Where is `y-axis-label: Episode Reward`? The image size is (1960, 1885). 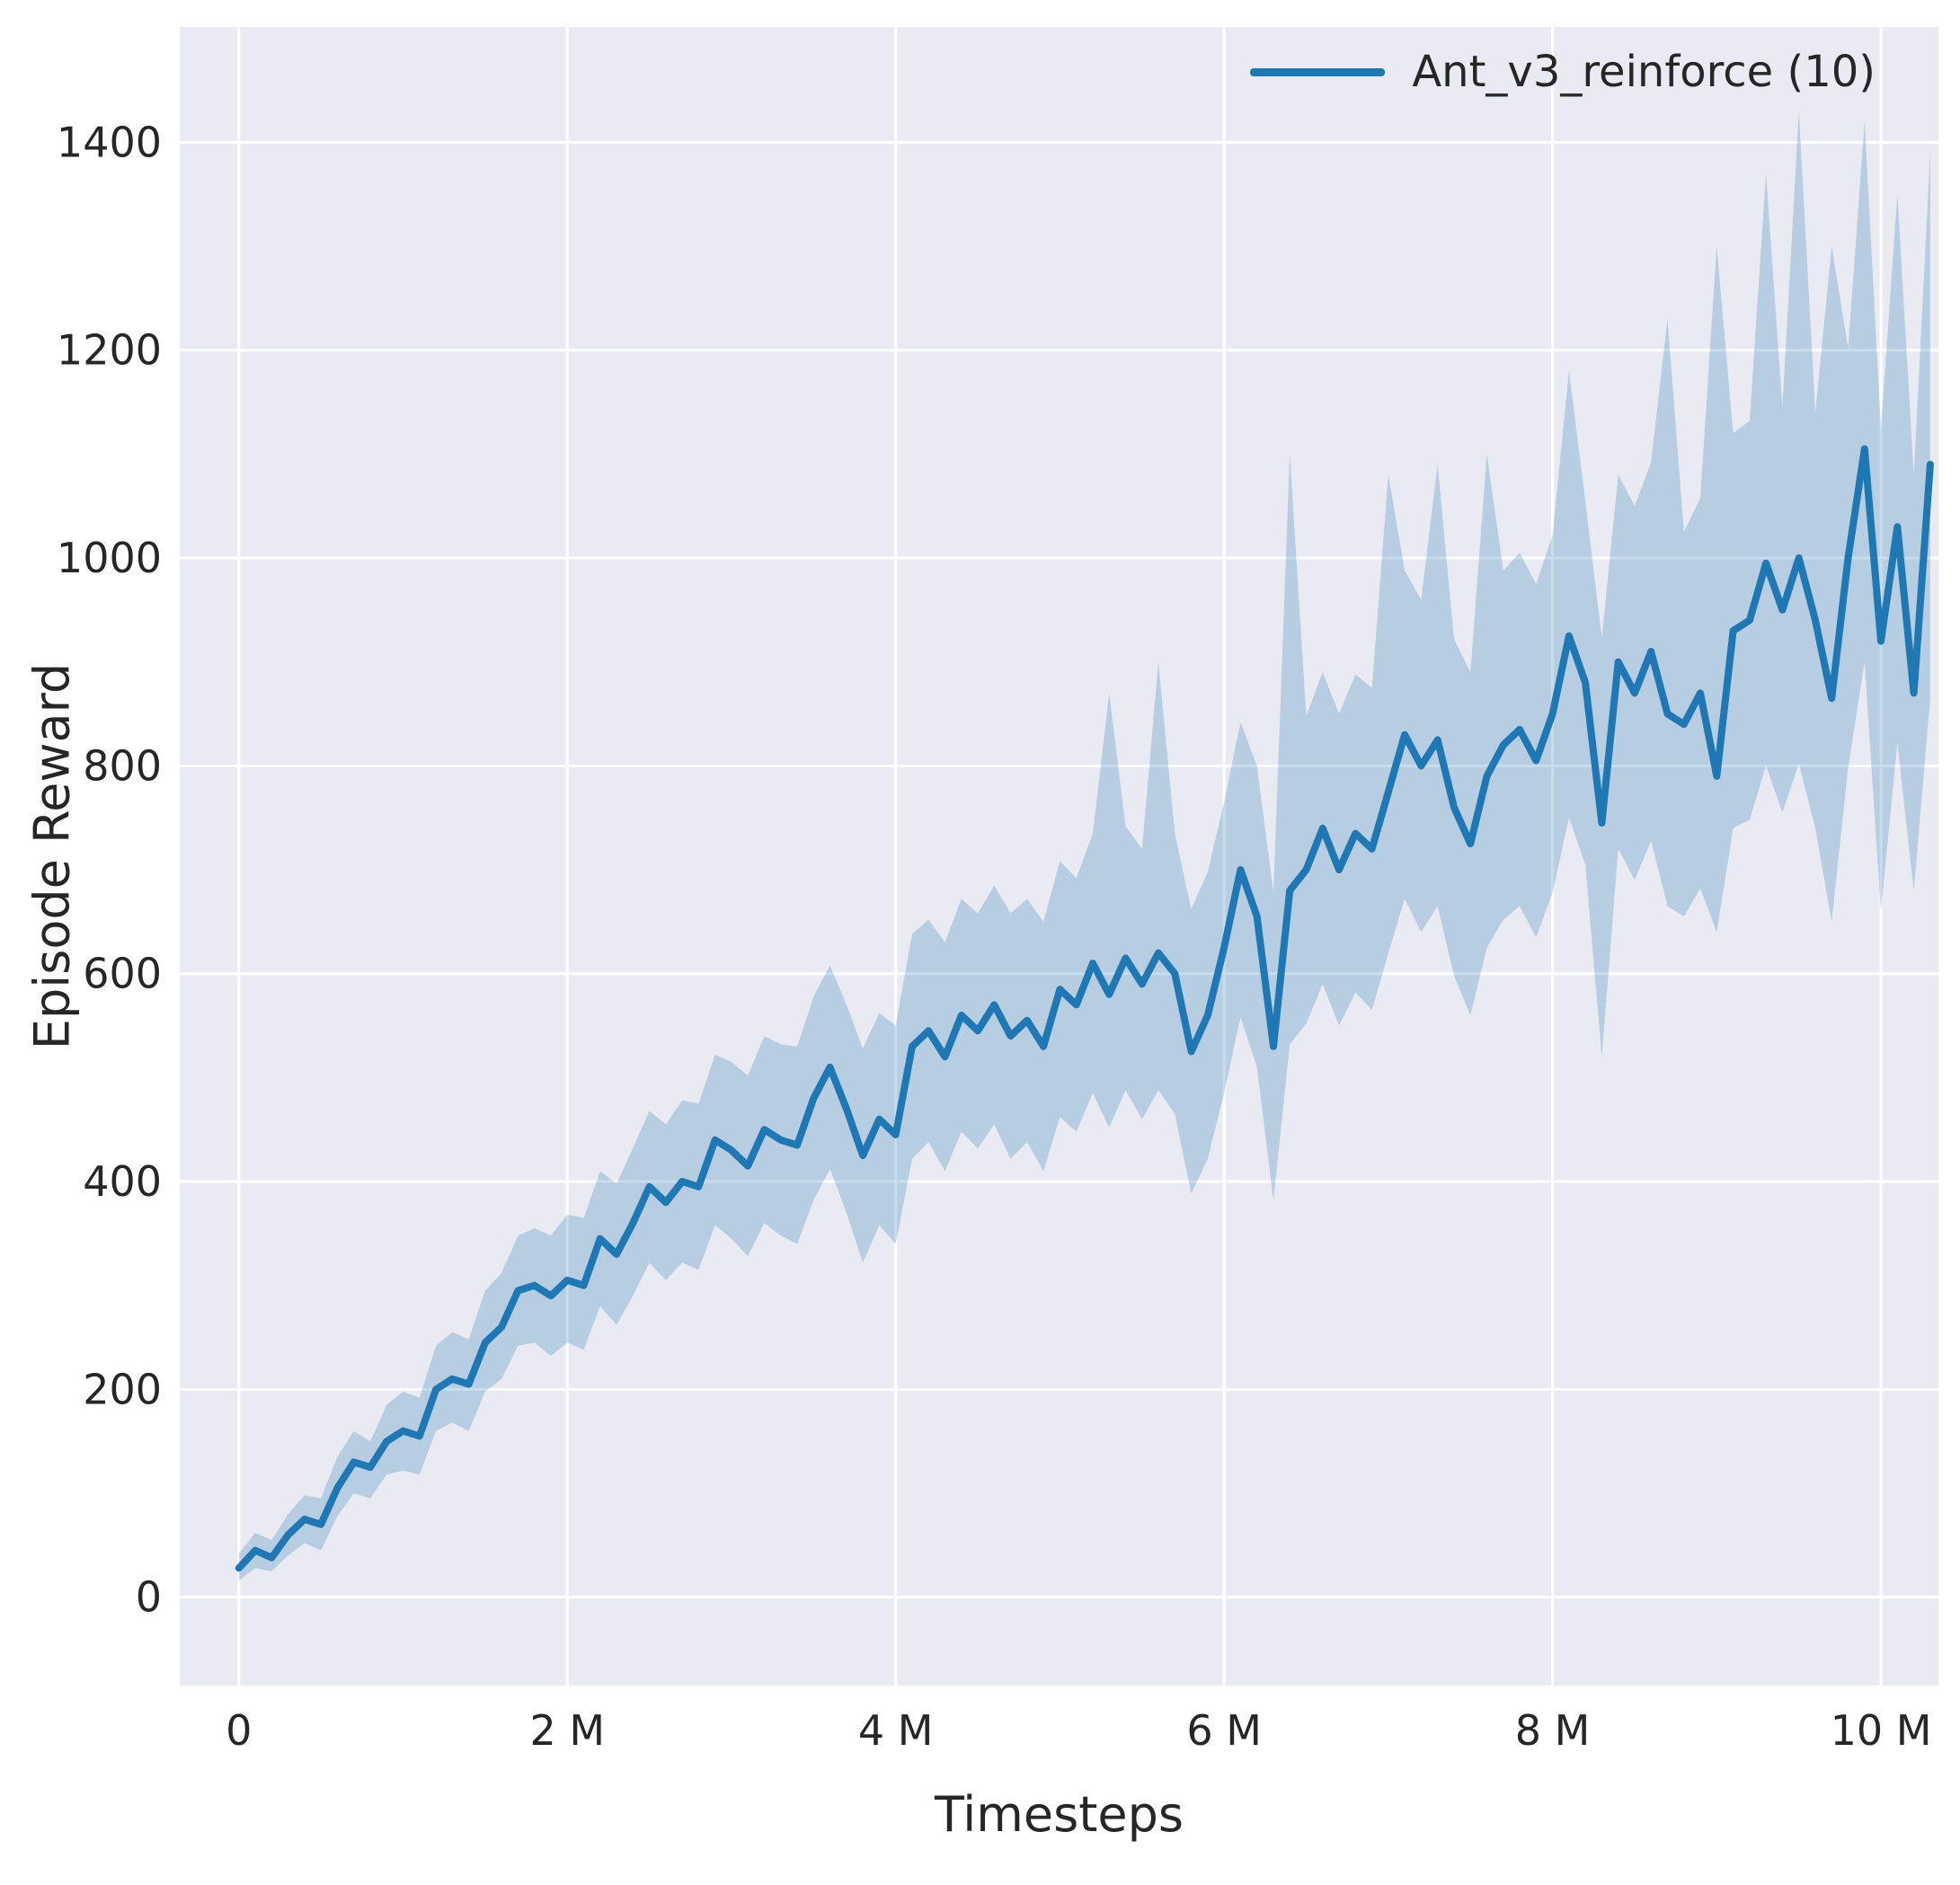 y-axis-label: Episode Reward is located at coordinates (52, 856).